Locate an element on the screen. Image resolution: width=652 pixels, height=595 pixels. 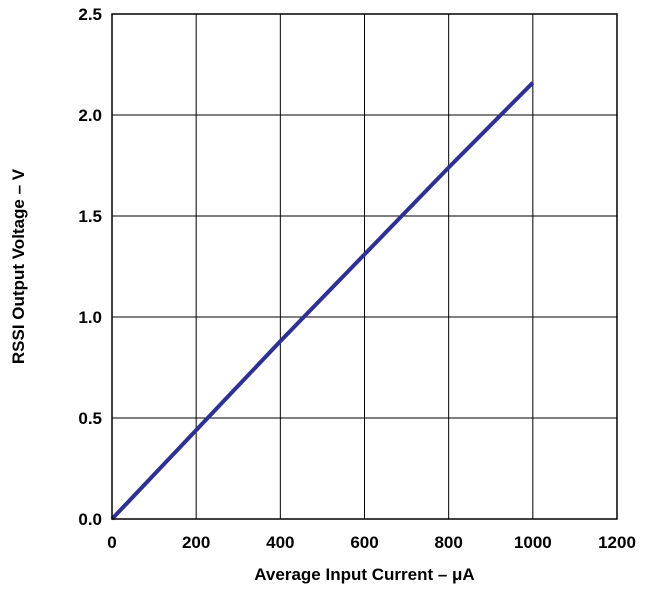
x-tick-label: 400 is located at coordinates (280, 542).